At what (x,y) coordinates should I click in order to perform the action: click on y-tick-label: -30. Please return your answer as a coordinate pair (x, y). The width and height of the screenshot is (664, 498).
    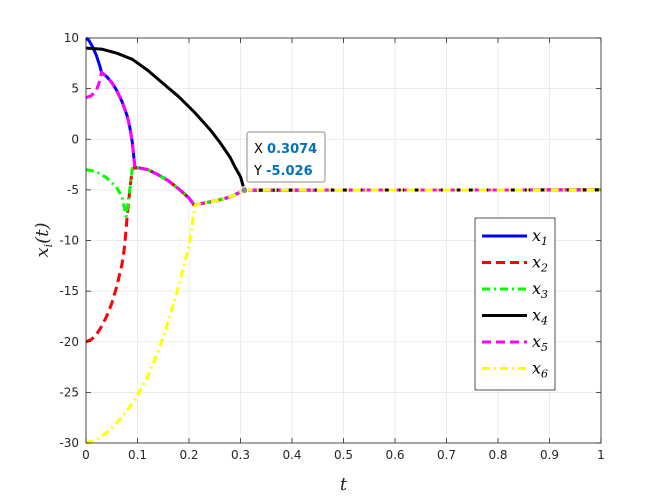
    Looking at the image, I should click on (69, 443).